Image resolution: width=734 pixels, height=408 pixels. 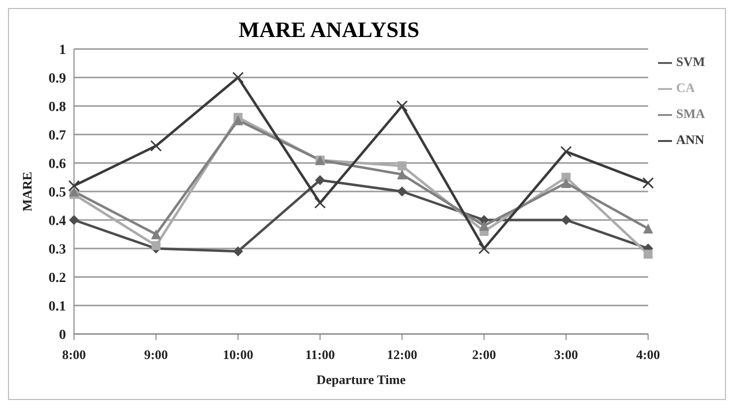 What do you see at coordinates (57, 78) in the screenshot?
I see `y-tick-label: 0.9` at bounding box center [57, 78].